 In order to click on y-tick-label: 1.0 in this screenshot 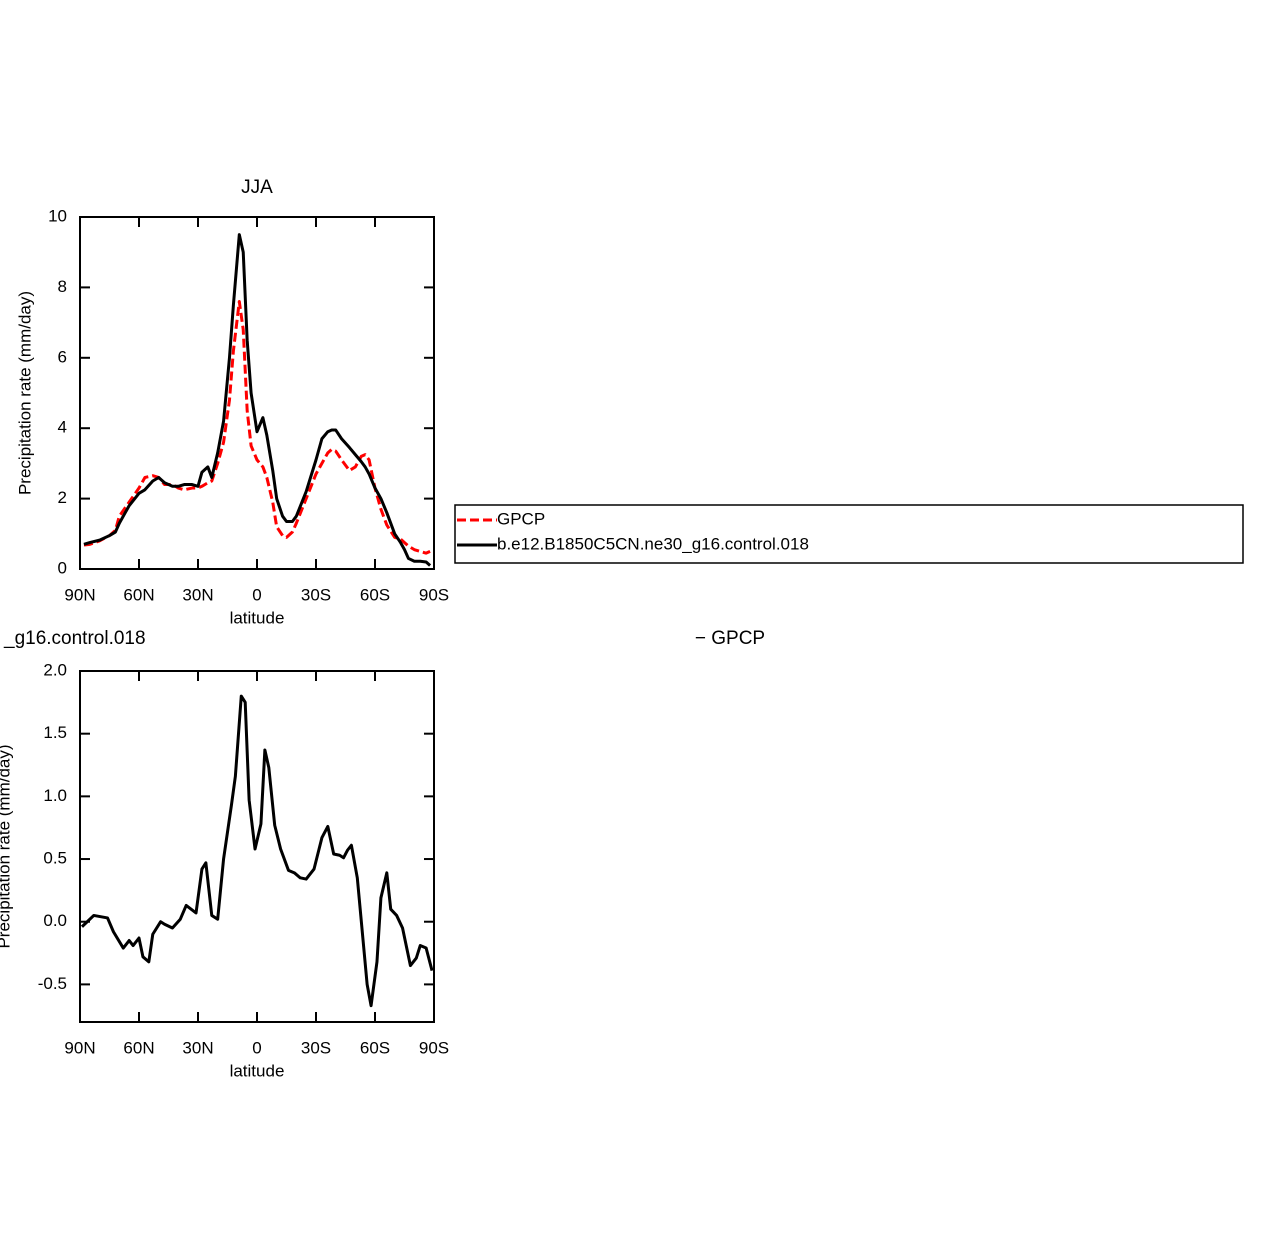, I will do `click(55, 795)`.